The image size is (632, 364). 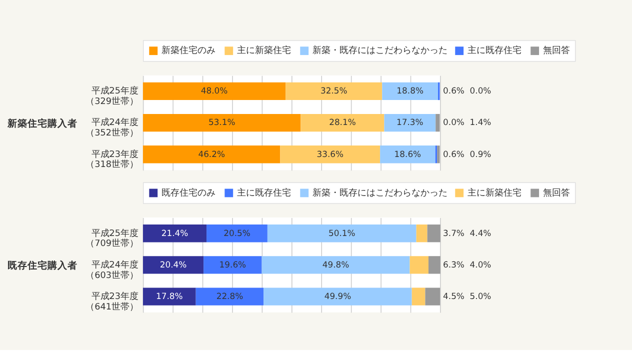 I want to click on data-label: 46.2%, so click(x=211, y=153).